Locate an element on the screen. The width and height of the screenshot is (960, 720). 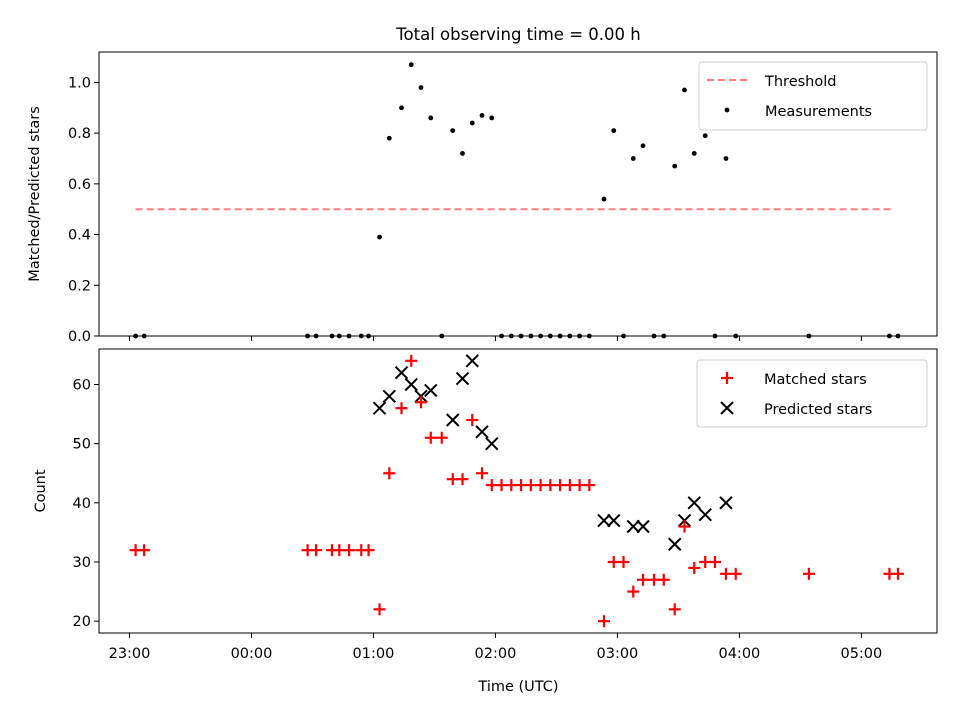
measurements-legend-swatch is located at coordinates (727, 110).